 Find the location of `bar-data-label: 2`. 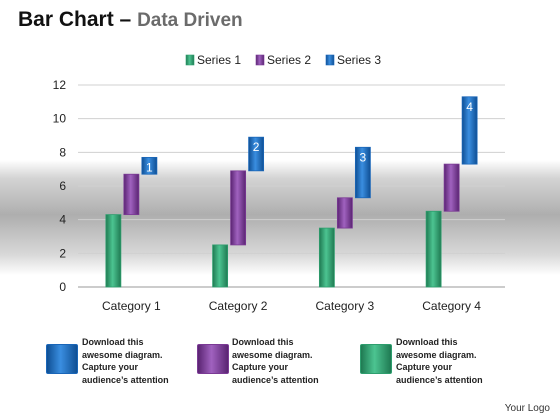

bar-data-label: 2 is located at coordinates (256, 147).